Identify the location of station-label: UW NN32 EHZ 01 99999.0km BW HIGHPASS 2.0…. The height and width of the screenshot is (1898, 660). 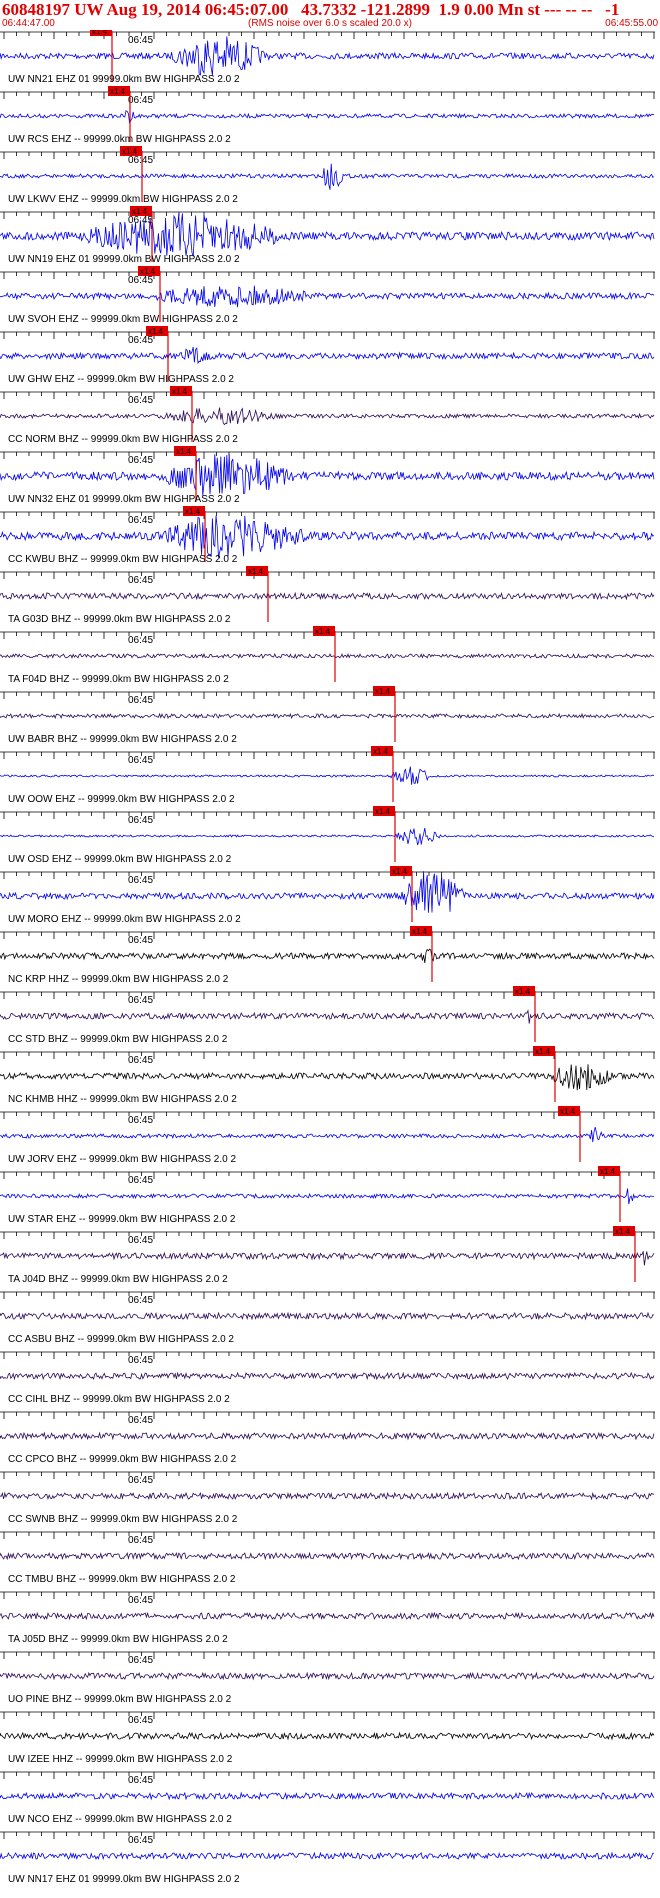
(124, 499).